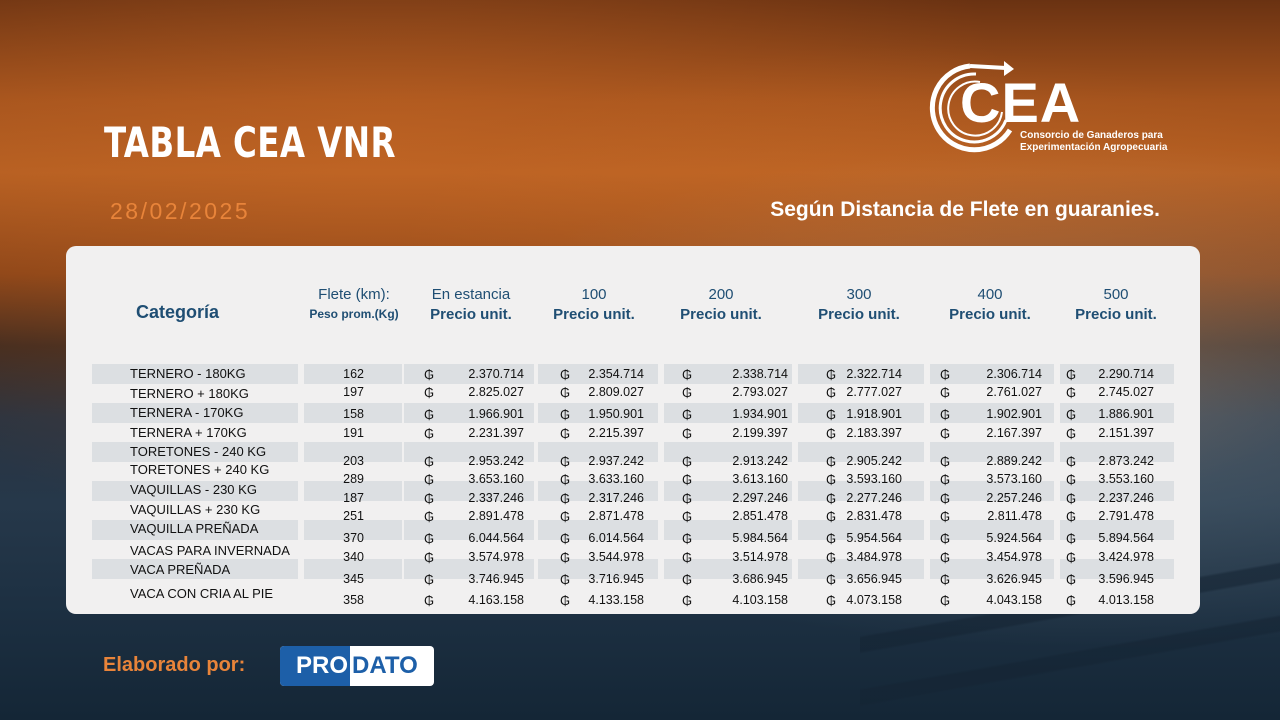 The width and height of the screenshot is (1280, 720). What do you see at coordinates (189, 393) in the screenshot?
I see `category-cell: TERNERO + 180KG` at bounding box center [189, 393].